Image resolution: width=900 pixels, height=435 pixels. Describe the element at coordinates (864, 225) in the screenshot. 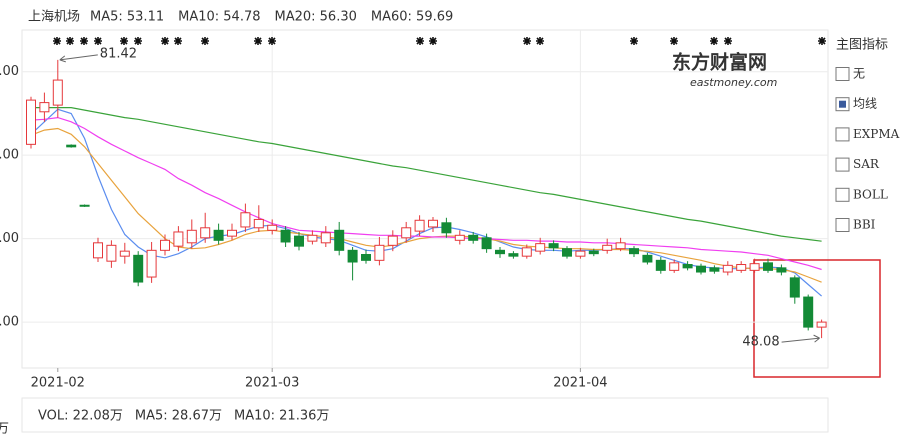

I see `checkbox-label: BBI` at that location.